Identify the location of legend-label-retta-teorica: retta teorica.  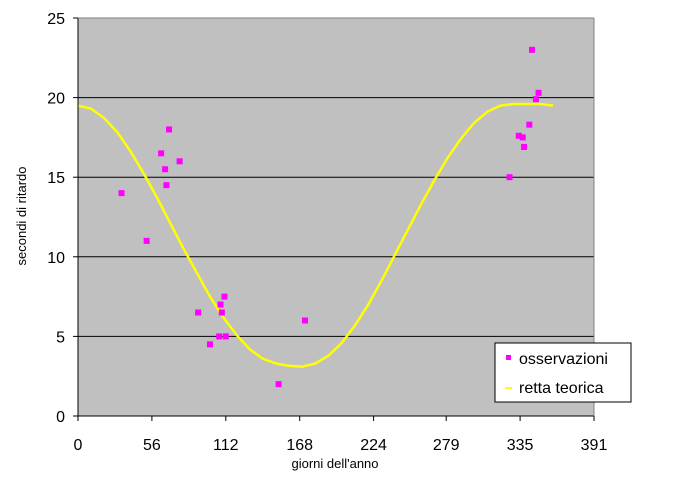
(561, 388).